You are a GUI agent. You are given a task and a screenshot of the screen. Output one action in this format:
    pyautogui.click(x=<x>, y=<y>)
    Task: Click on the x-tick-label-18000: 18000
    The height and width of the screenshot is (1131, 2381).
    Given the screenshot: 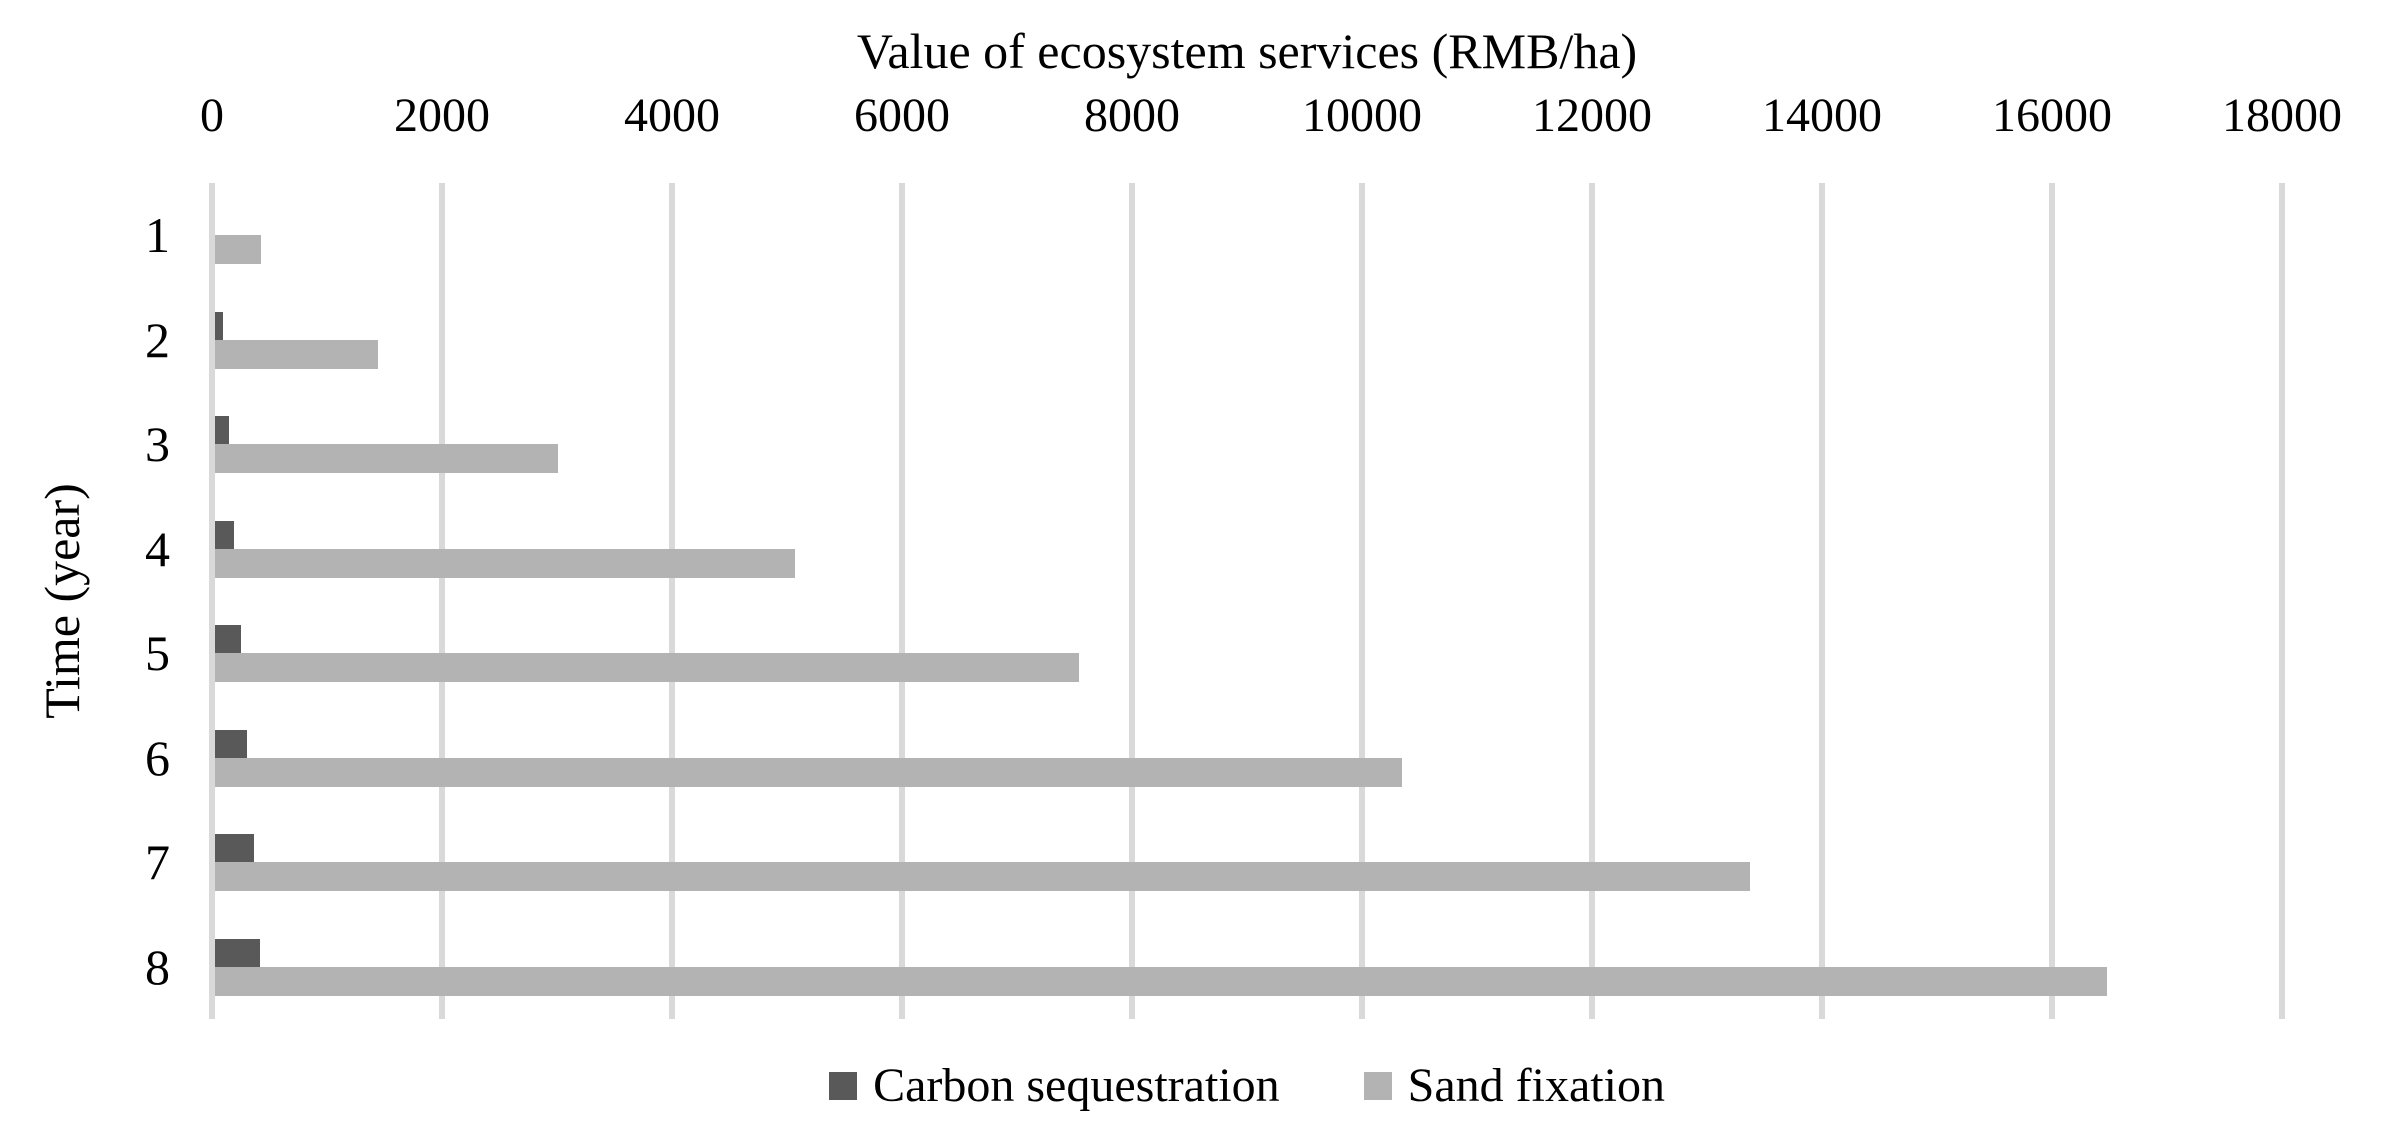 What is the action you would take?
    pyautogui.click(x=2282, y=115)
    